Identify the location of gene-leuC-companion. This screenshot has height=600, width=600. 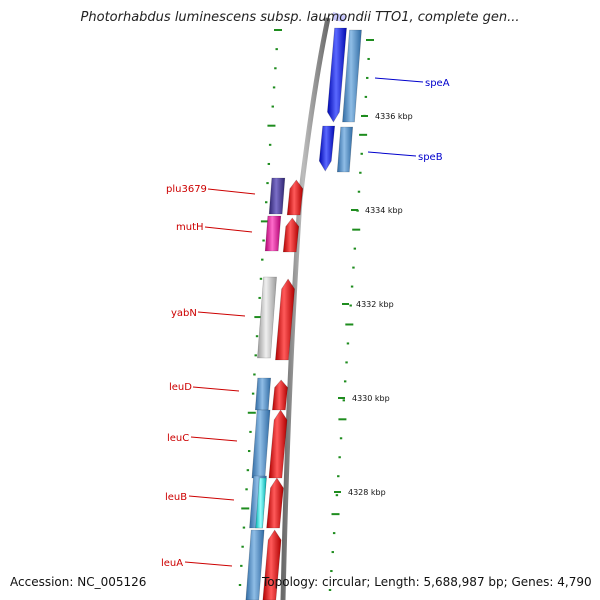
(261, 444).